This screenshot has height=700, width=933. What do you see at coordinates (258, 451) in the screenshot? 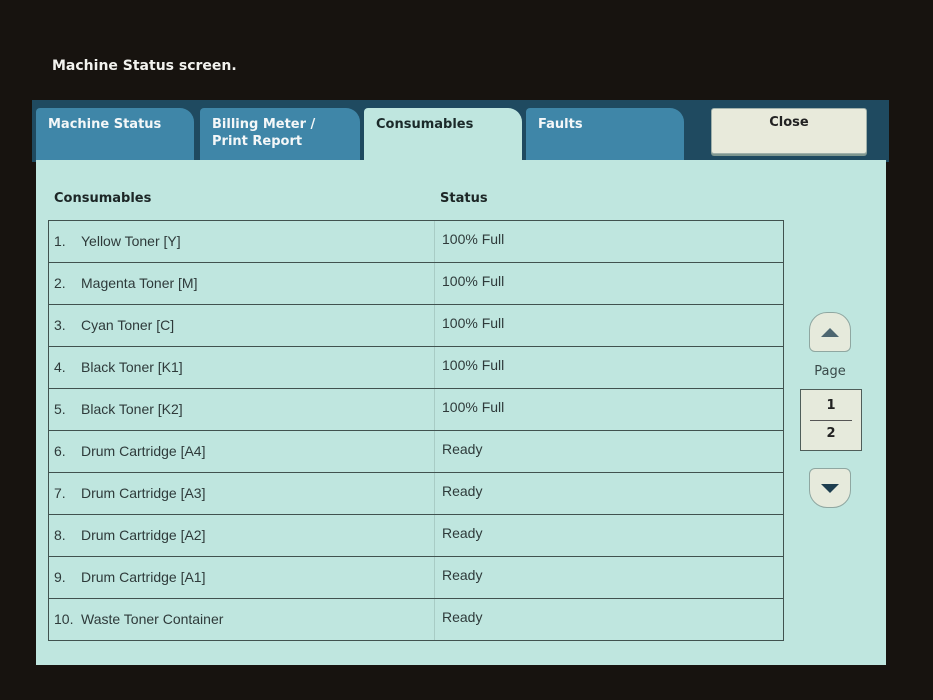
I see `consumable-name: Drum Cartridge [A4]` at bounding box center [258, 451].